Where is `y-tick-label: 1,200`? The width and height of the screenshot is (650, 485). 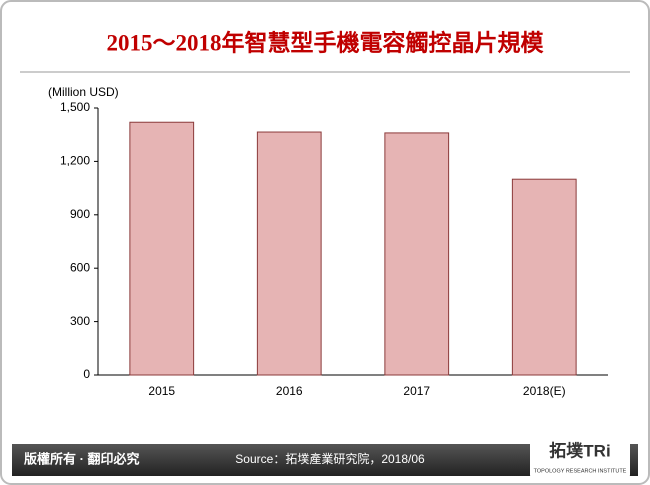
y-tick-label: 1,200 is located at coordinates (75, 161).